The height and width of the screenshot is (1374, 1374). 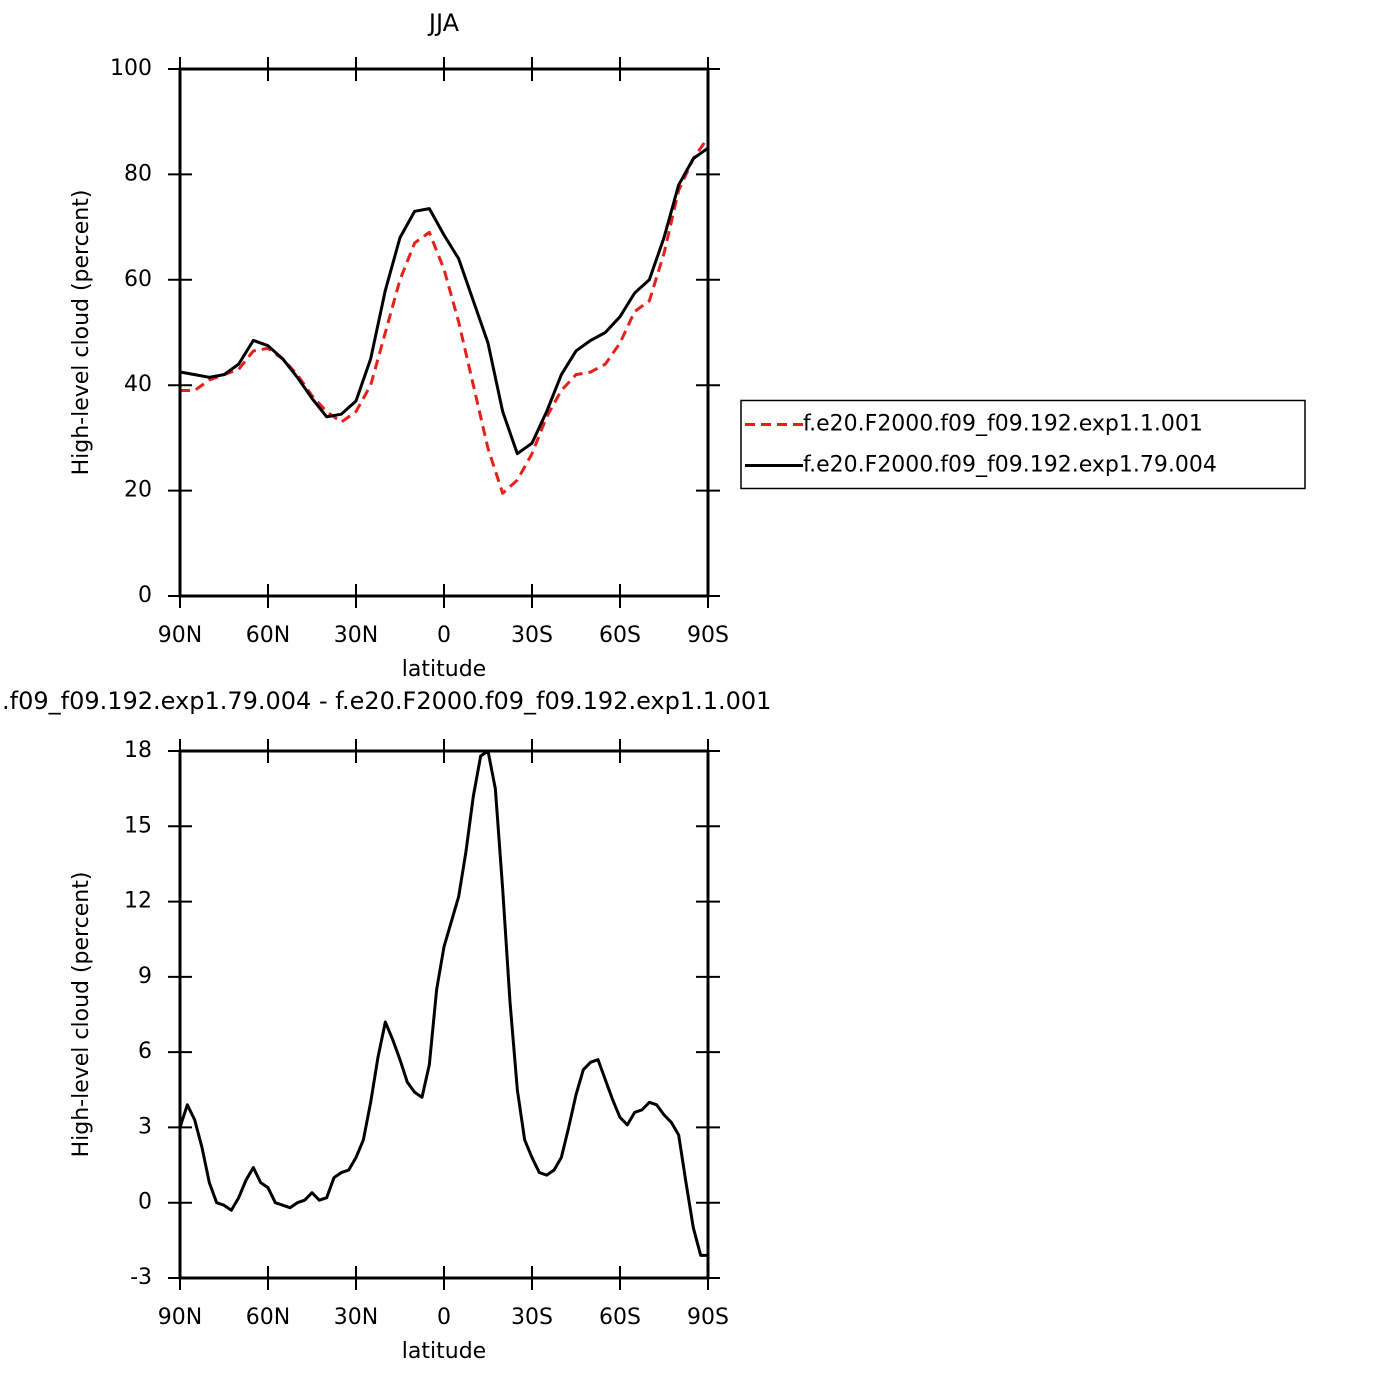 What do you see at coordinates (138, 901) in the screenshot?
I see `y-tick-label: 12` at bounding box center [138, 901].